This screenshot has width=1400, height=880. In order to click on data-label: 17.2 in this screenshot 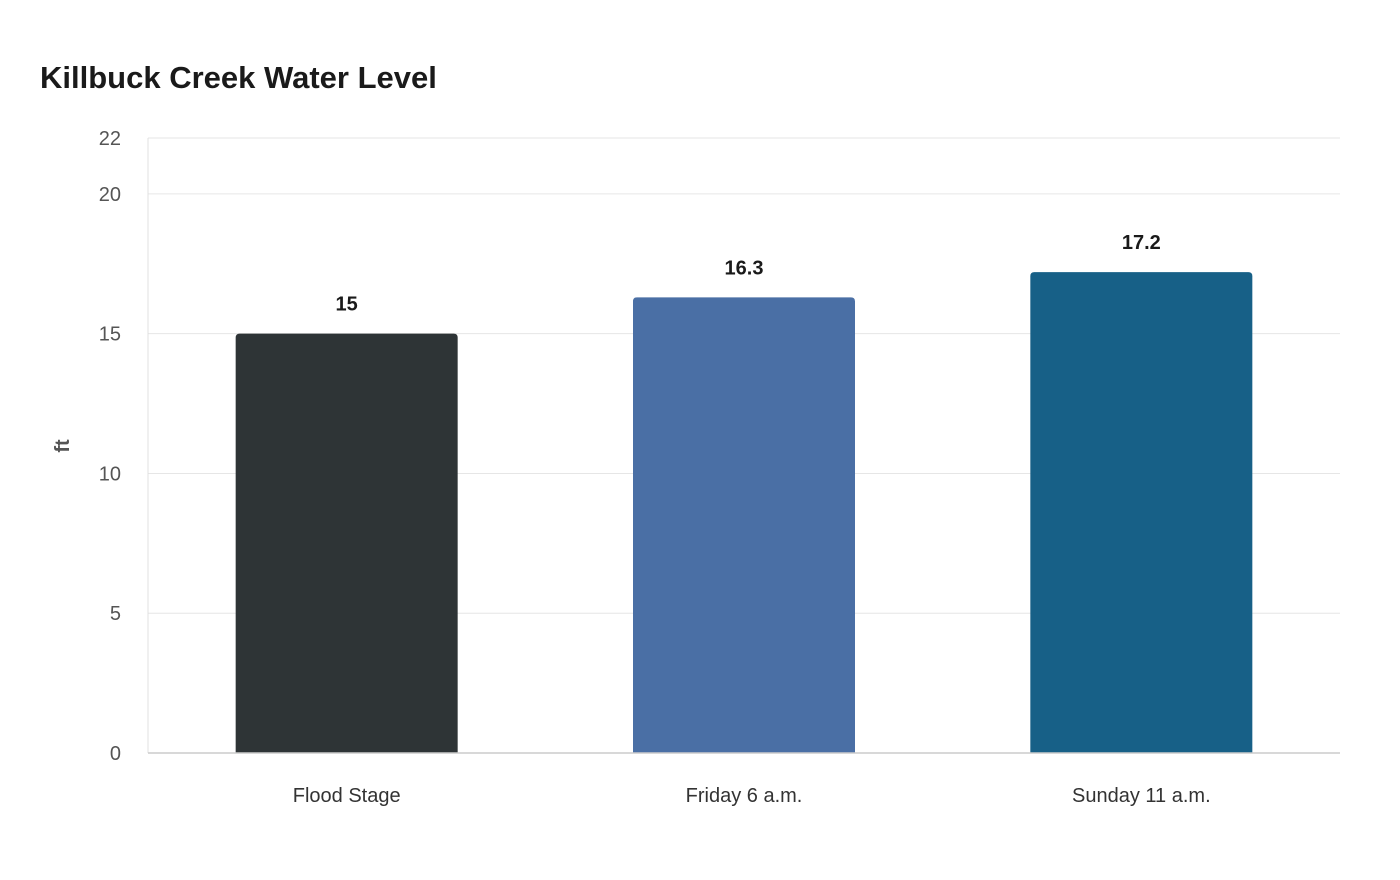, I will do `click(1141, 243)`.